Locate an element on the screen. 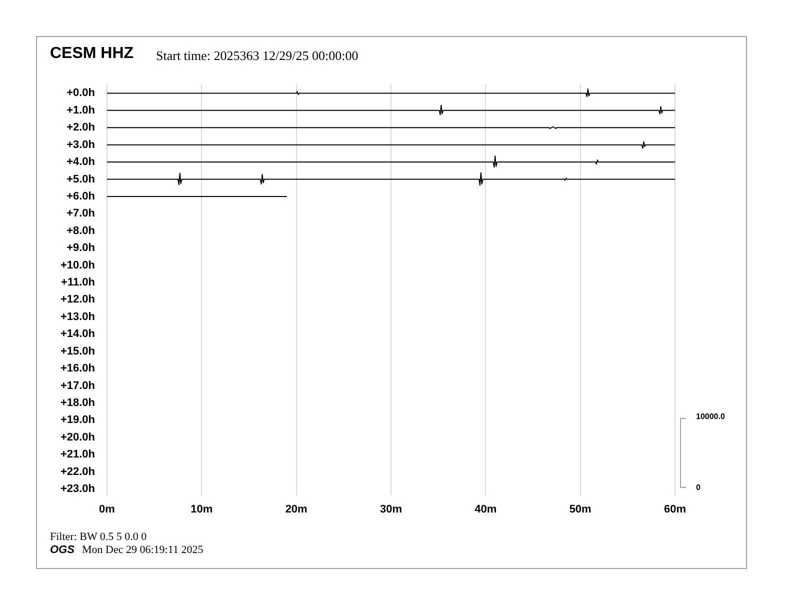 Image resolution: width=792 pixels, height=612 pixels. x-tick-label: 50m is located at coordinates (580, 510).